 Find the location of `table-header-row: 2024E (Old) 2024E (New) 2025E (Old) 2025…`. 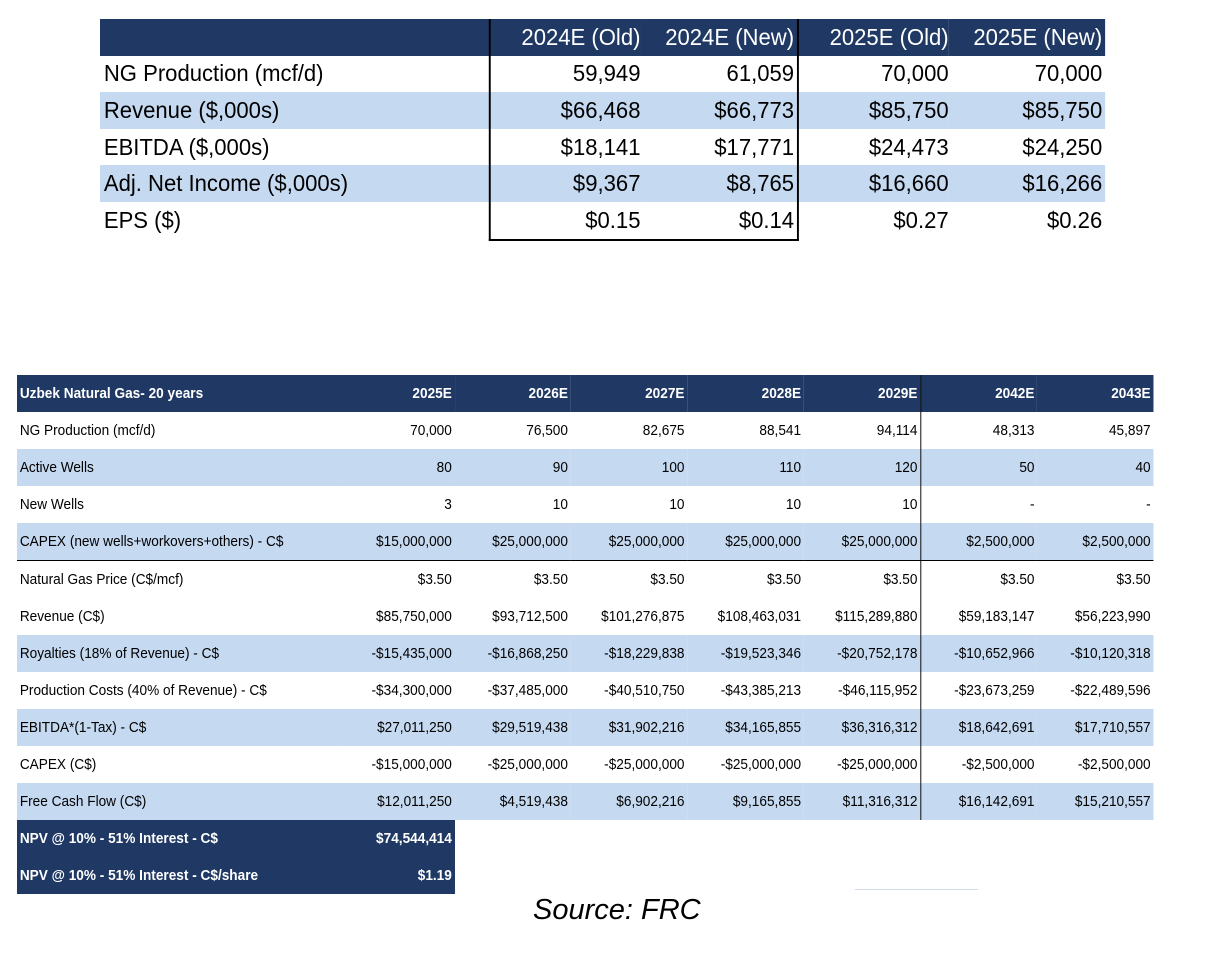

table-header-row: 2024E (Old) 2024E (New) 2025E (Old) 2025… is located at coordinates (603, 37).